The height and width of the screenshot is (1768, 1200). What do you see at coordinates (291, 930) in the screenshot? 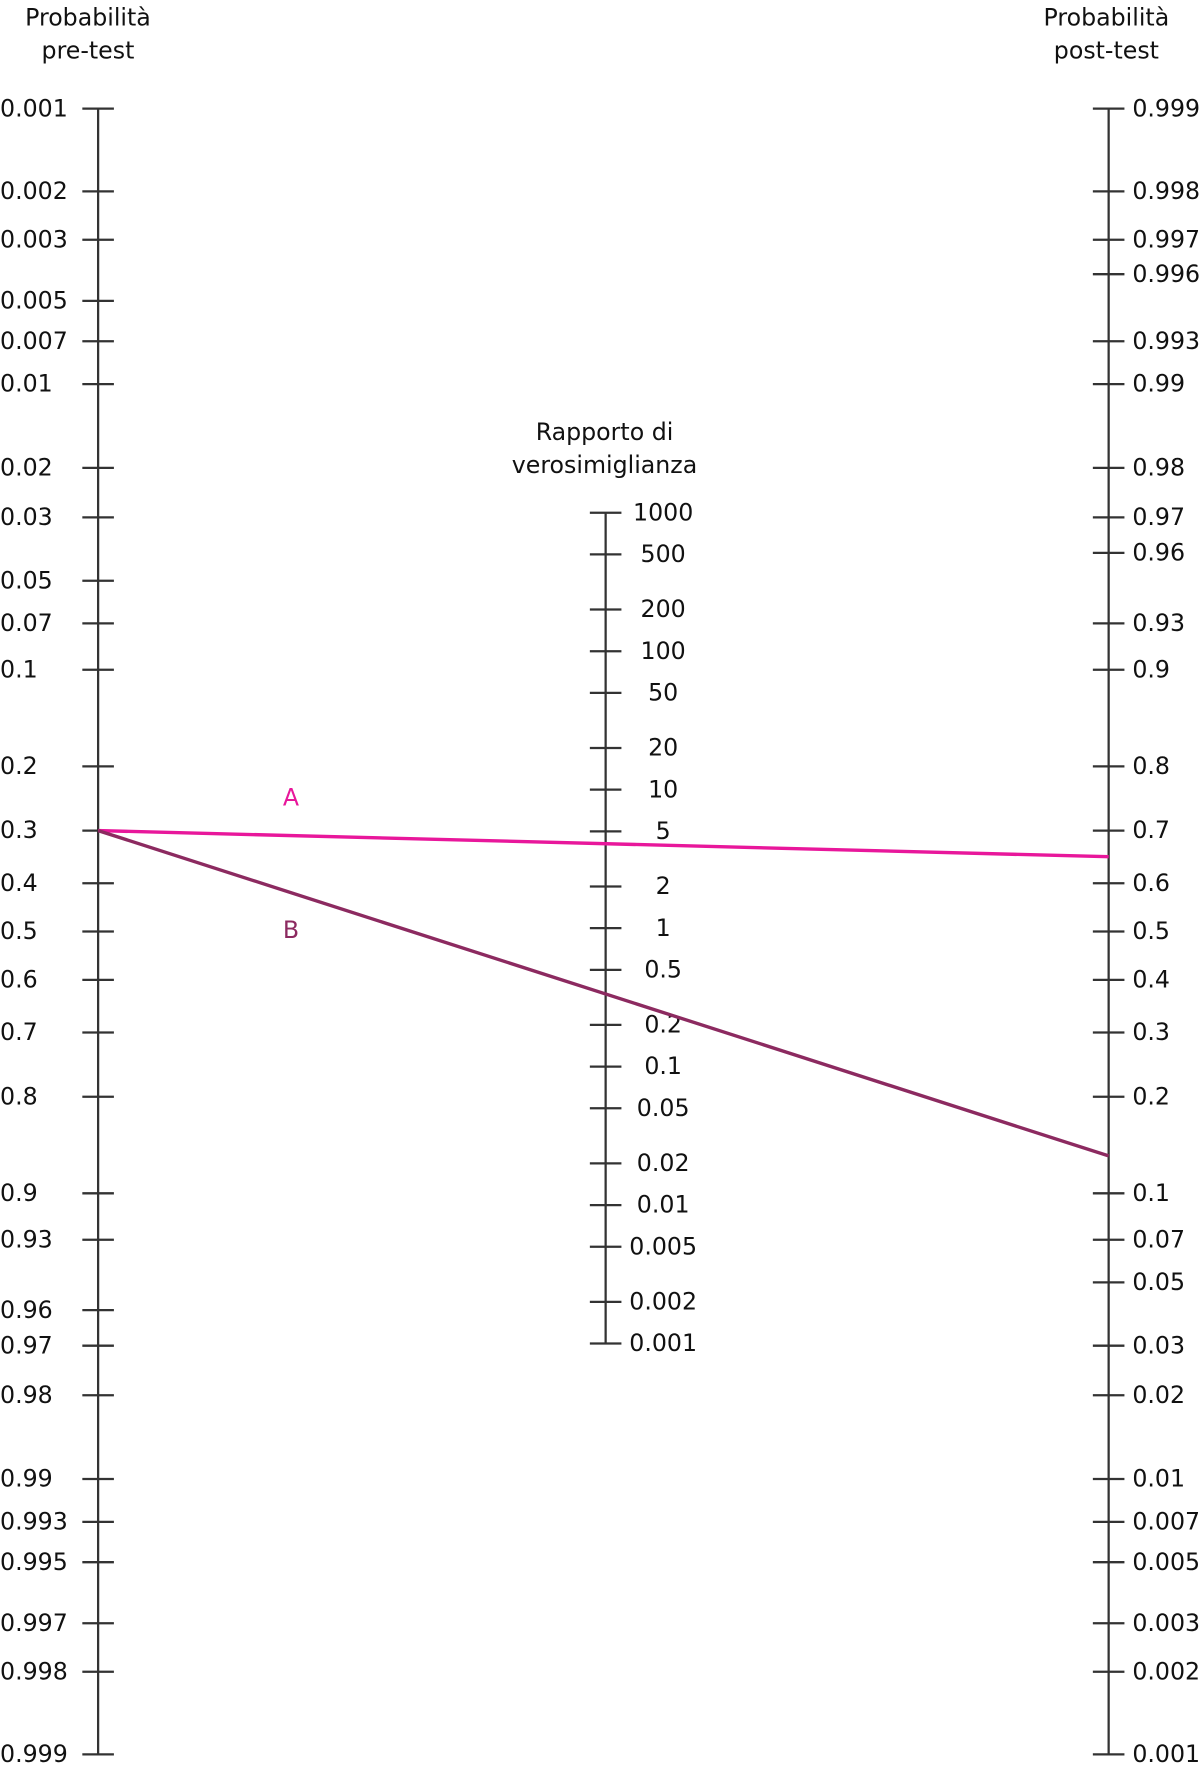
I see `line-label: B` at bounding box center [291, 930].